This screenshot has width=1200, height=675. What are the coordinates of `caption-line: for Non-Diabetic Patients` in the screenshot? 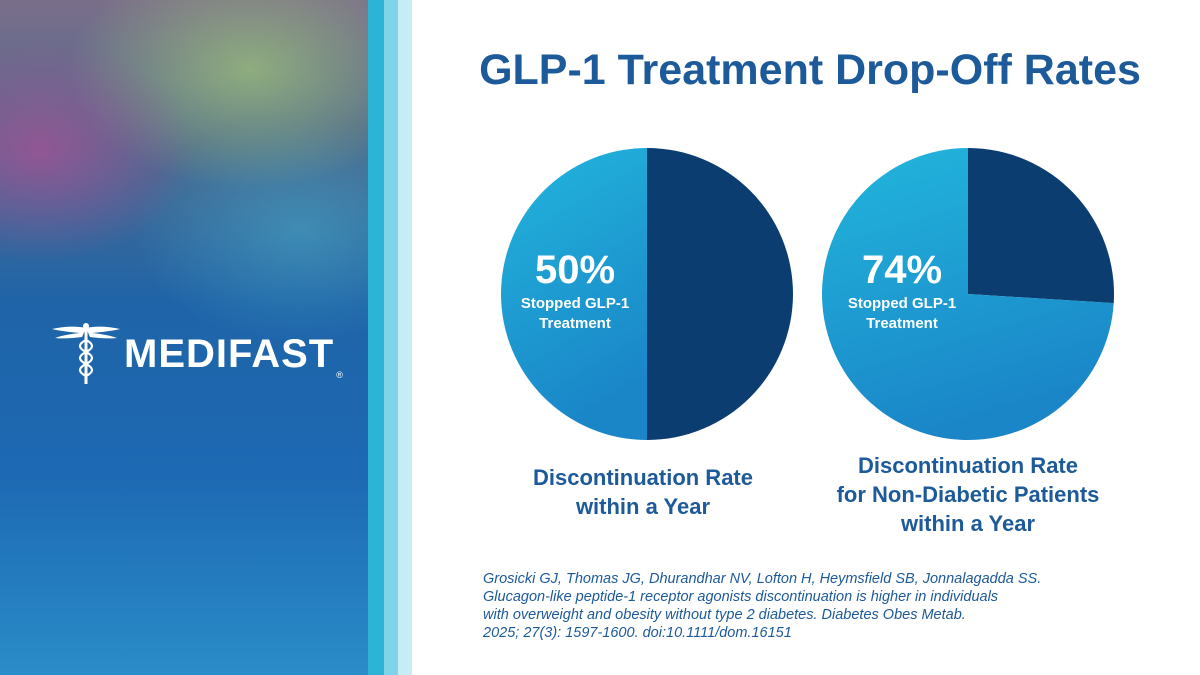 It's located at (968, 494).